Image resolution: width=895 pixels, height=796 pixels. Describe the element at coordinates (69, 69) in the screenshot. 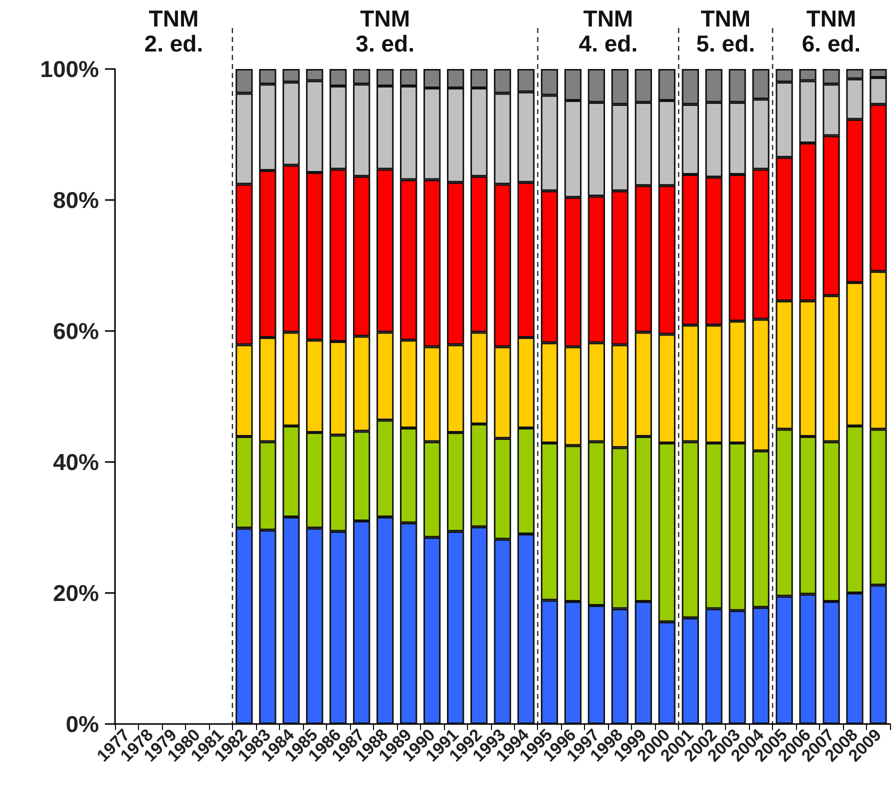

I see `y-tick-label: 100%` at that location.